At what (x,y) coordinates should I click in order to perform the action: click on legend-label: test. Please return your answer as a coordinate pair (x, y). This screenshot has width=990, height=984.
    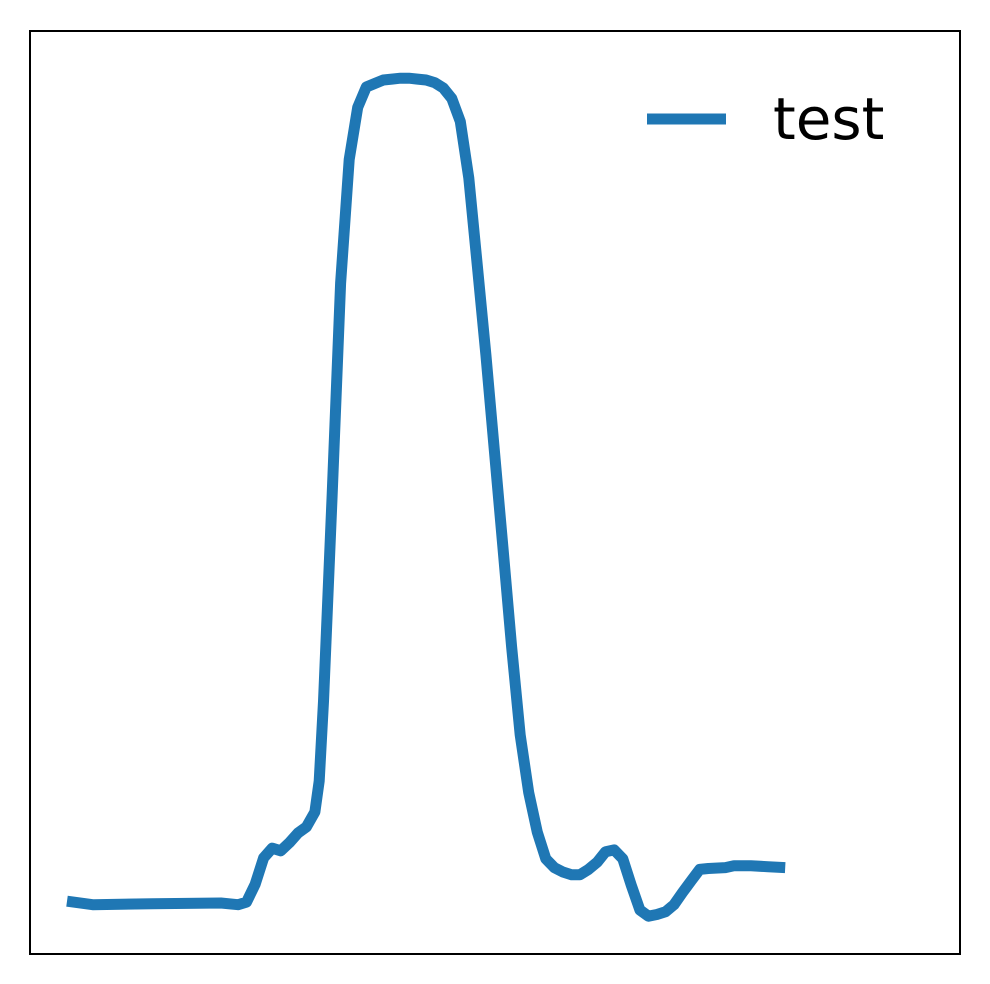
    Looking at the image, I should click on (828, 119).